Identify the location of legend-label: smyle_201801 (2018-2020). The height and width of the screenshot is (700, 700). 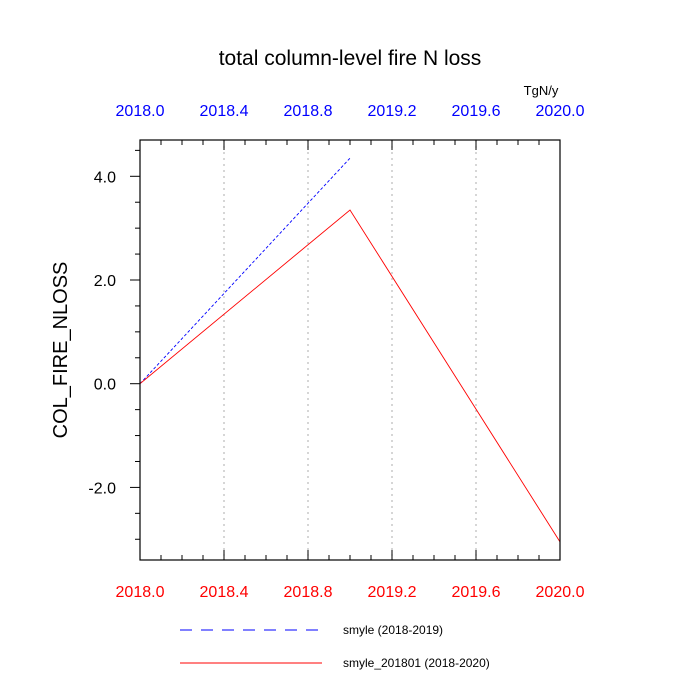
(416, 663).